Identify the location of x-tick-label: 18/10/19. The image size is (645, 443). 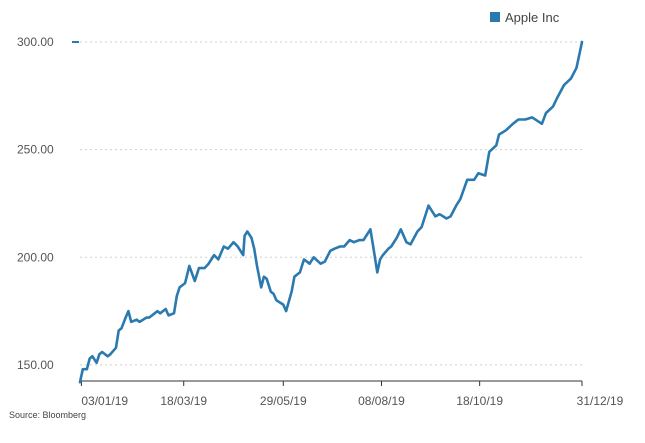
(479, 401).